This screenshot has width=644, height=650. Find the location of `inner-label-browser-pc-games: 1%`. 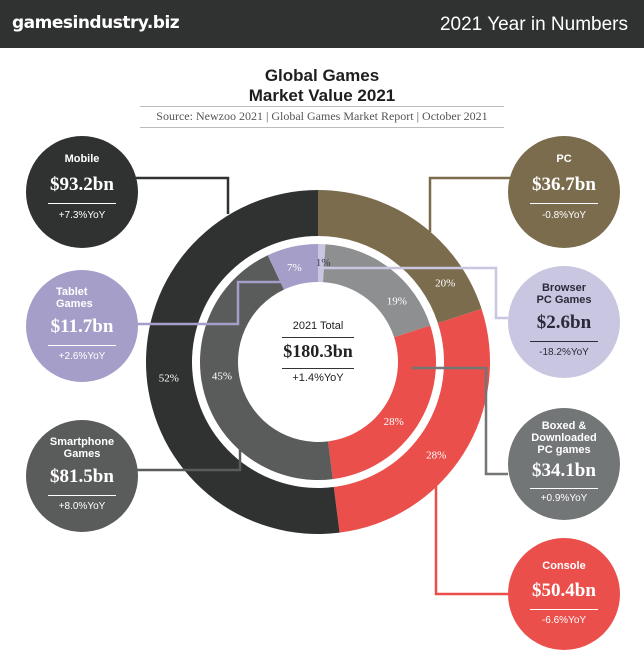

inner-label-browser-pc-games: 1% is located at coordinates (323, 263).